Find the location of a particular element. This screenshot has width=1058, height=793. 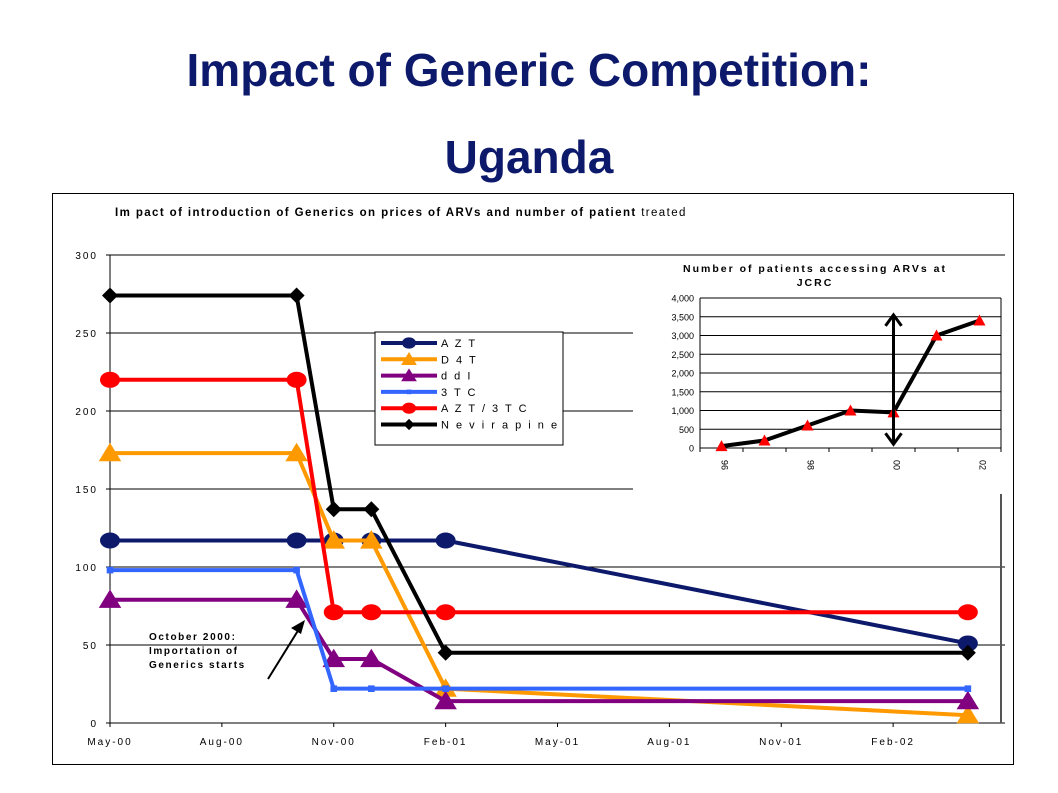

annotation-arrow-head is located at coordinates (298, 627).